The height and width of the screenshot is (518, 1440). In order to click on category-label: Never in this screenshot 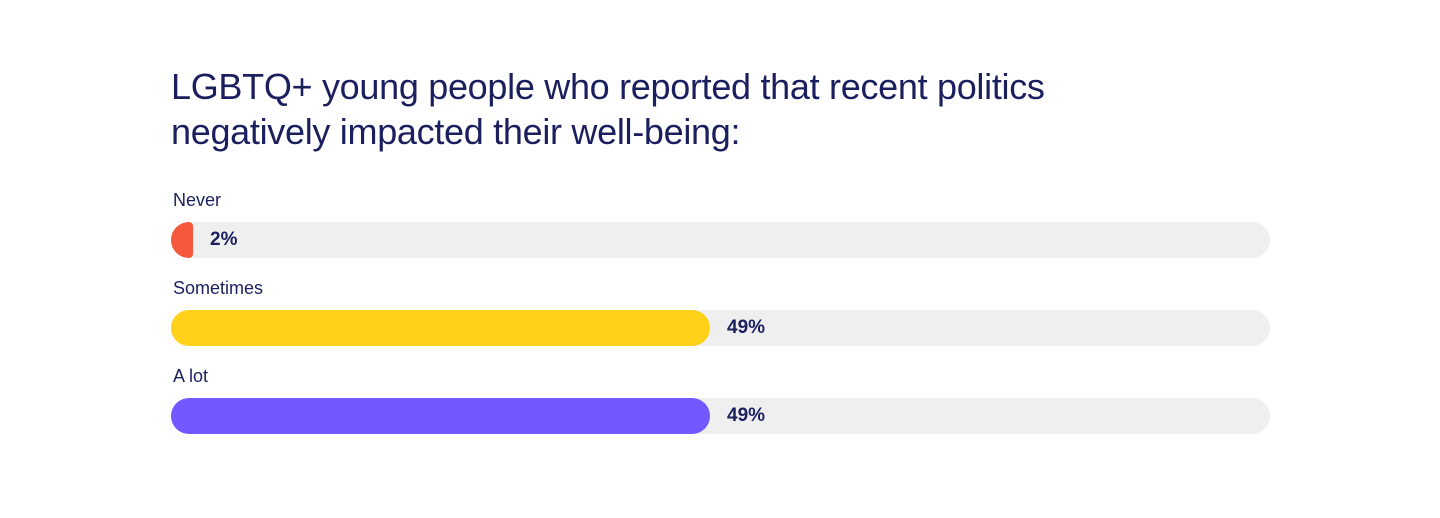, I will do `click(197, 200)`.